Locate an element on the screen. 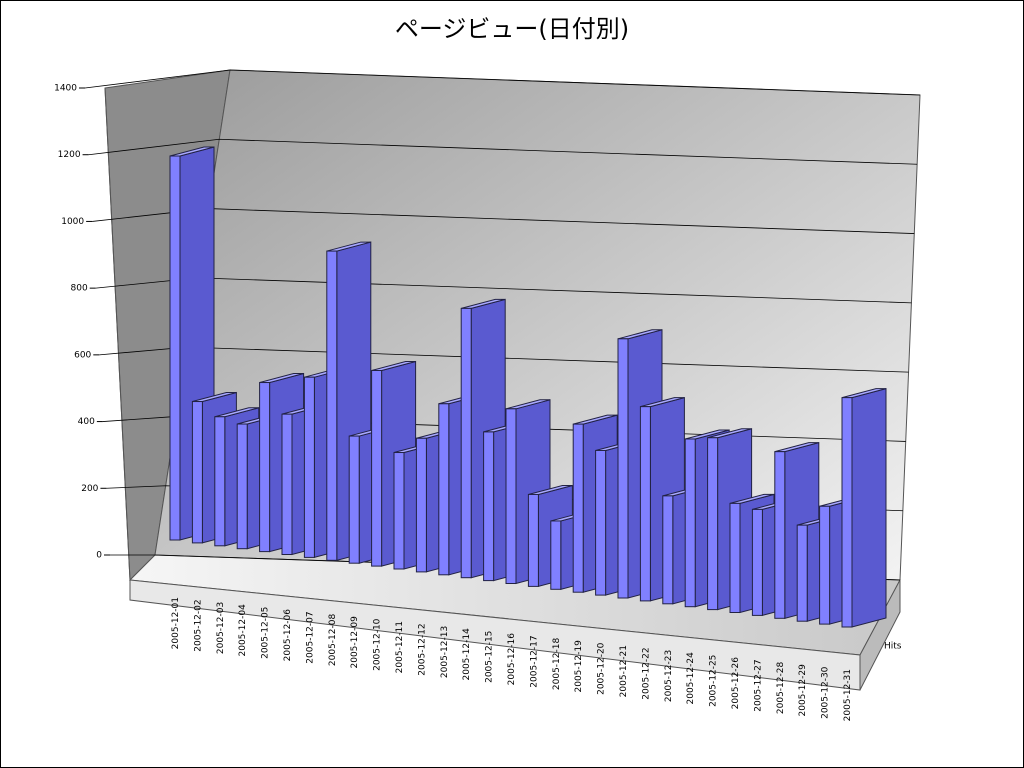 Image resolution: width=1024 pixels, height=768 pixels. x-tick-label: 2005-12-06 is located at coordinates (288, 635).